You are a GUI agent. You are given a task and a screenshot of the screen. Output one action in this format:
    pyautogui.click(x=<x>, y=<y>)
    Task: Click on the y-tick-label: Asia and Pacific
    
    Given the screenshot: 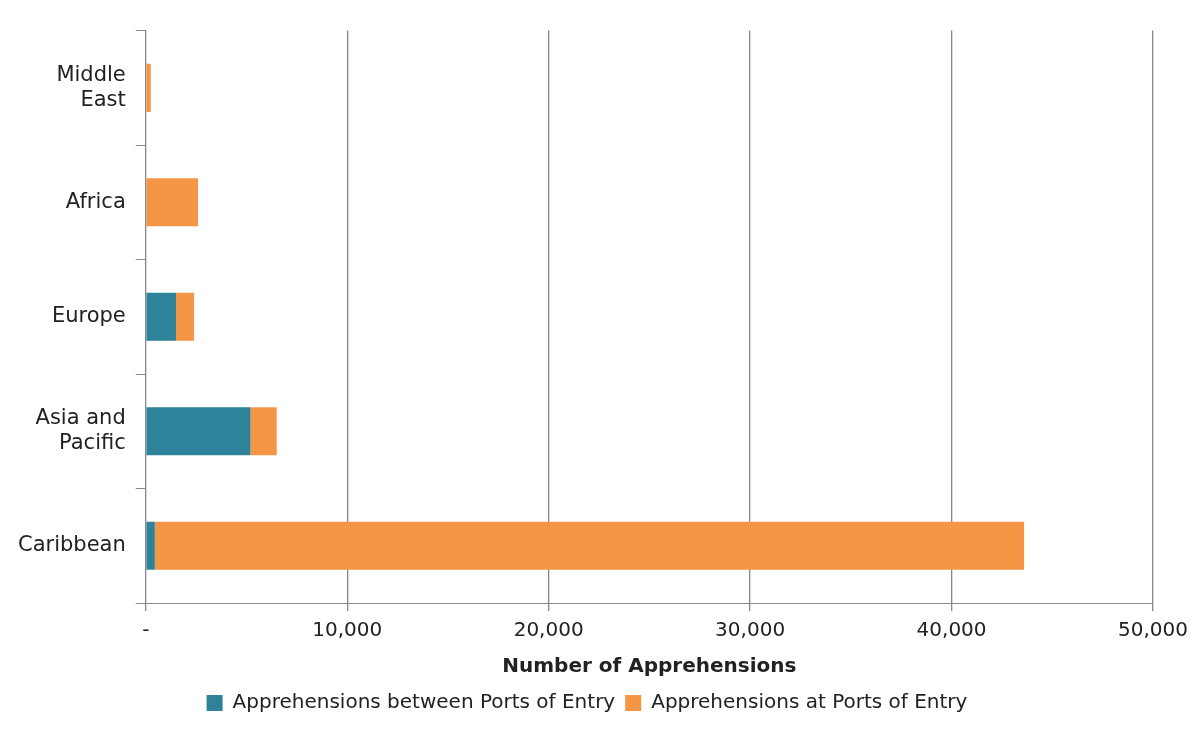 What is the action you would take?
    pyautogui.click(x=80, y=430)
    